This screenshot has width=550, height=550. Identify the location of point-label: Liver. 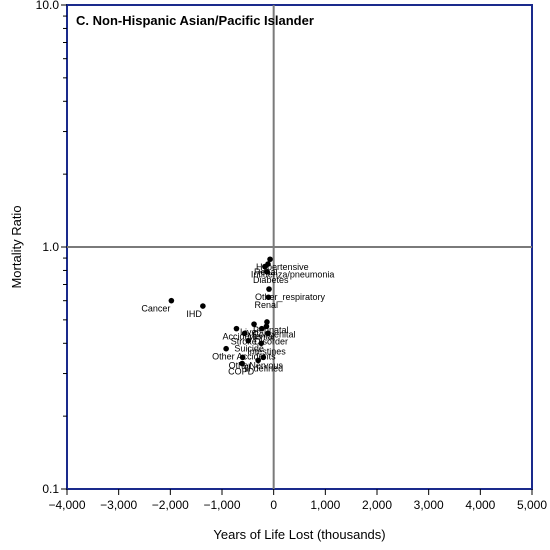
(250, 332).